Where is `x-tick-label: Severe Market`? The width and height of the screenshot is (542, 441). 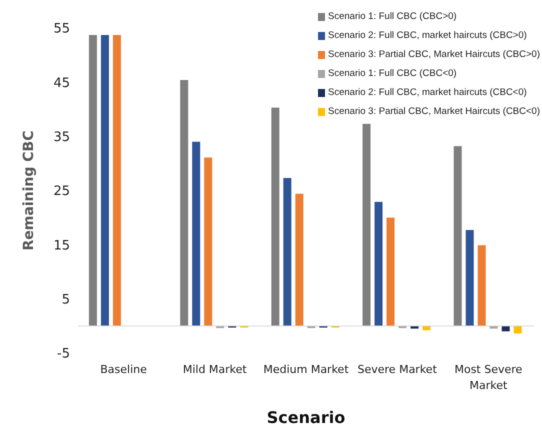 x-tick-label: Severe Market is located at coordinates (398, 369).